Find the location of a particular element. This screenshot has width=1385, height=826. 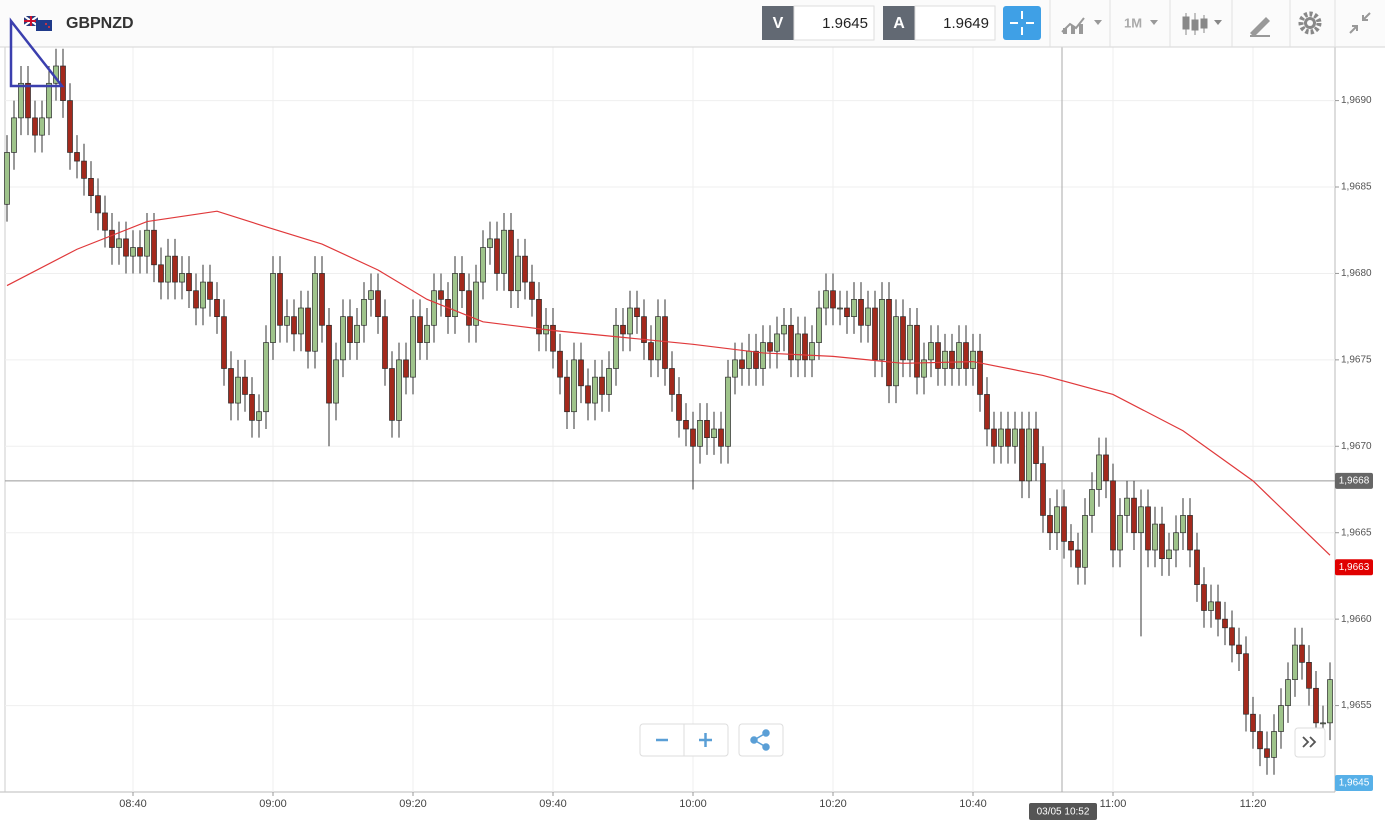

y-tick-label: 1,9680 is located at coordinates (1356, 273).